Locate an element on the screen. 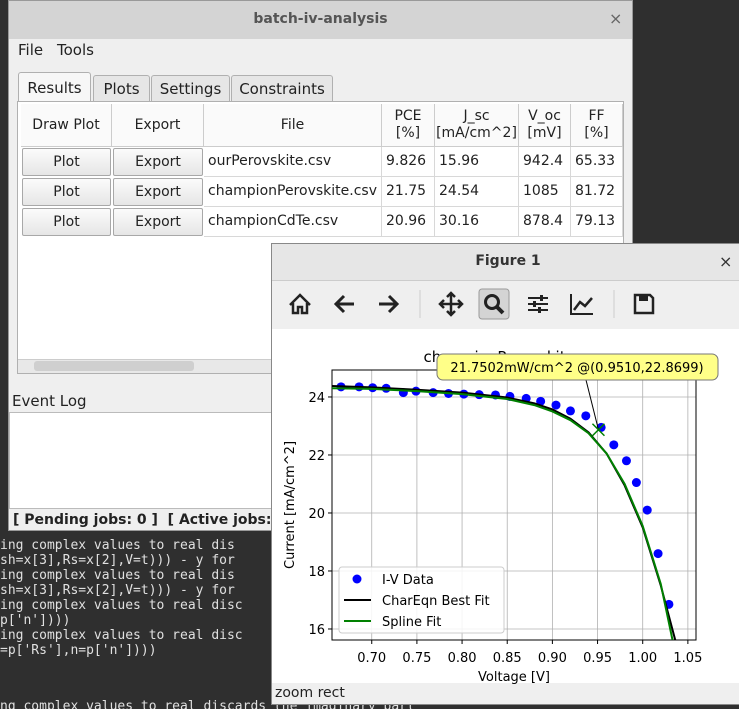  x-tick-label: 1.05 is located at coordinates (687, 658).